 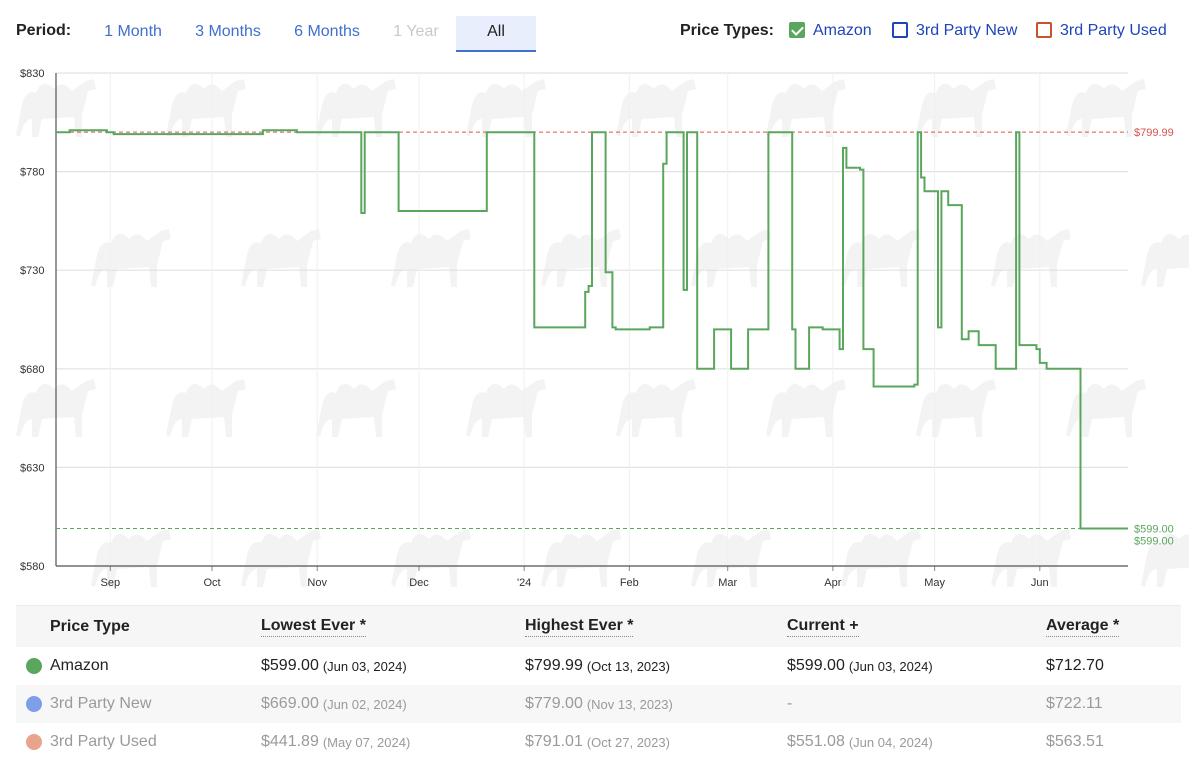 What do you see at coordinates (524, 583) in the screenshot?
I see `x-tick-label: '24` at bounding box center [524, 583].